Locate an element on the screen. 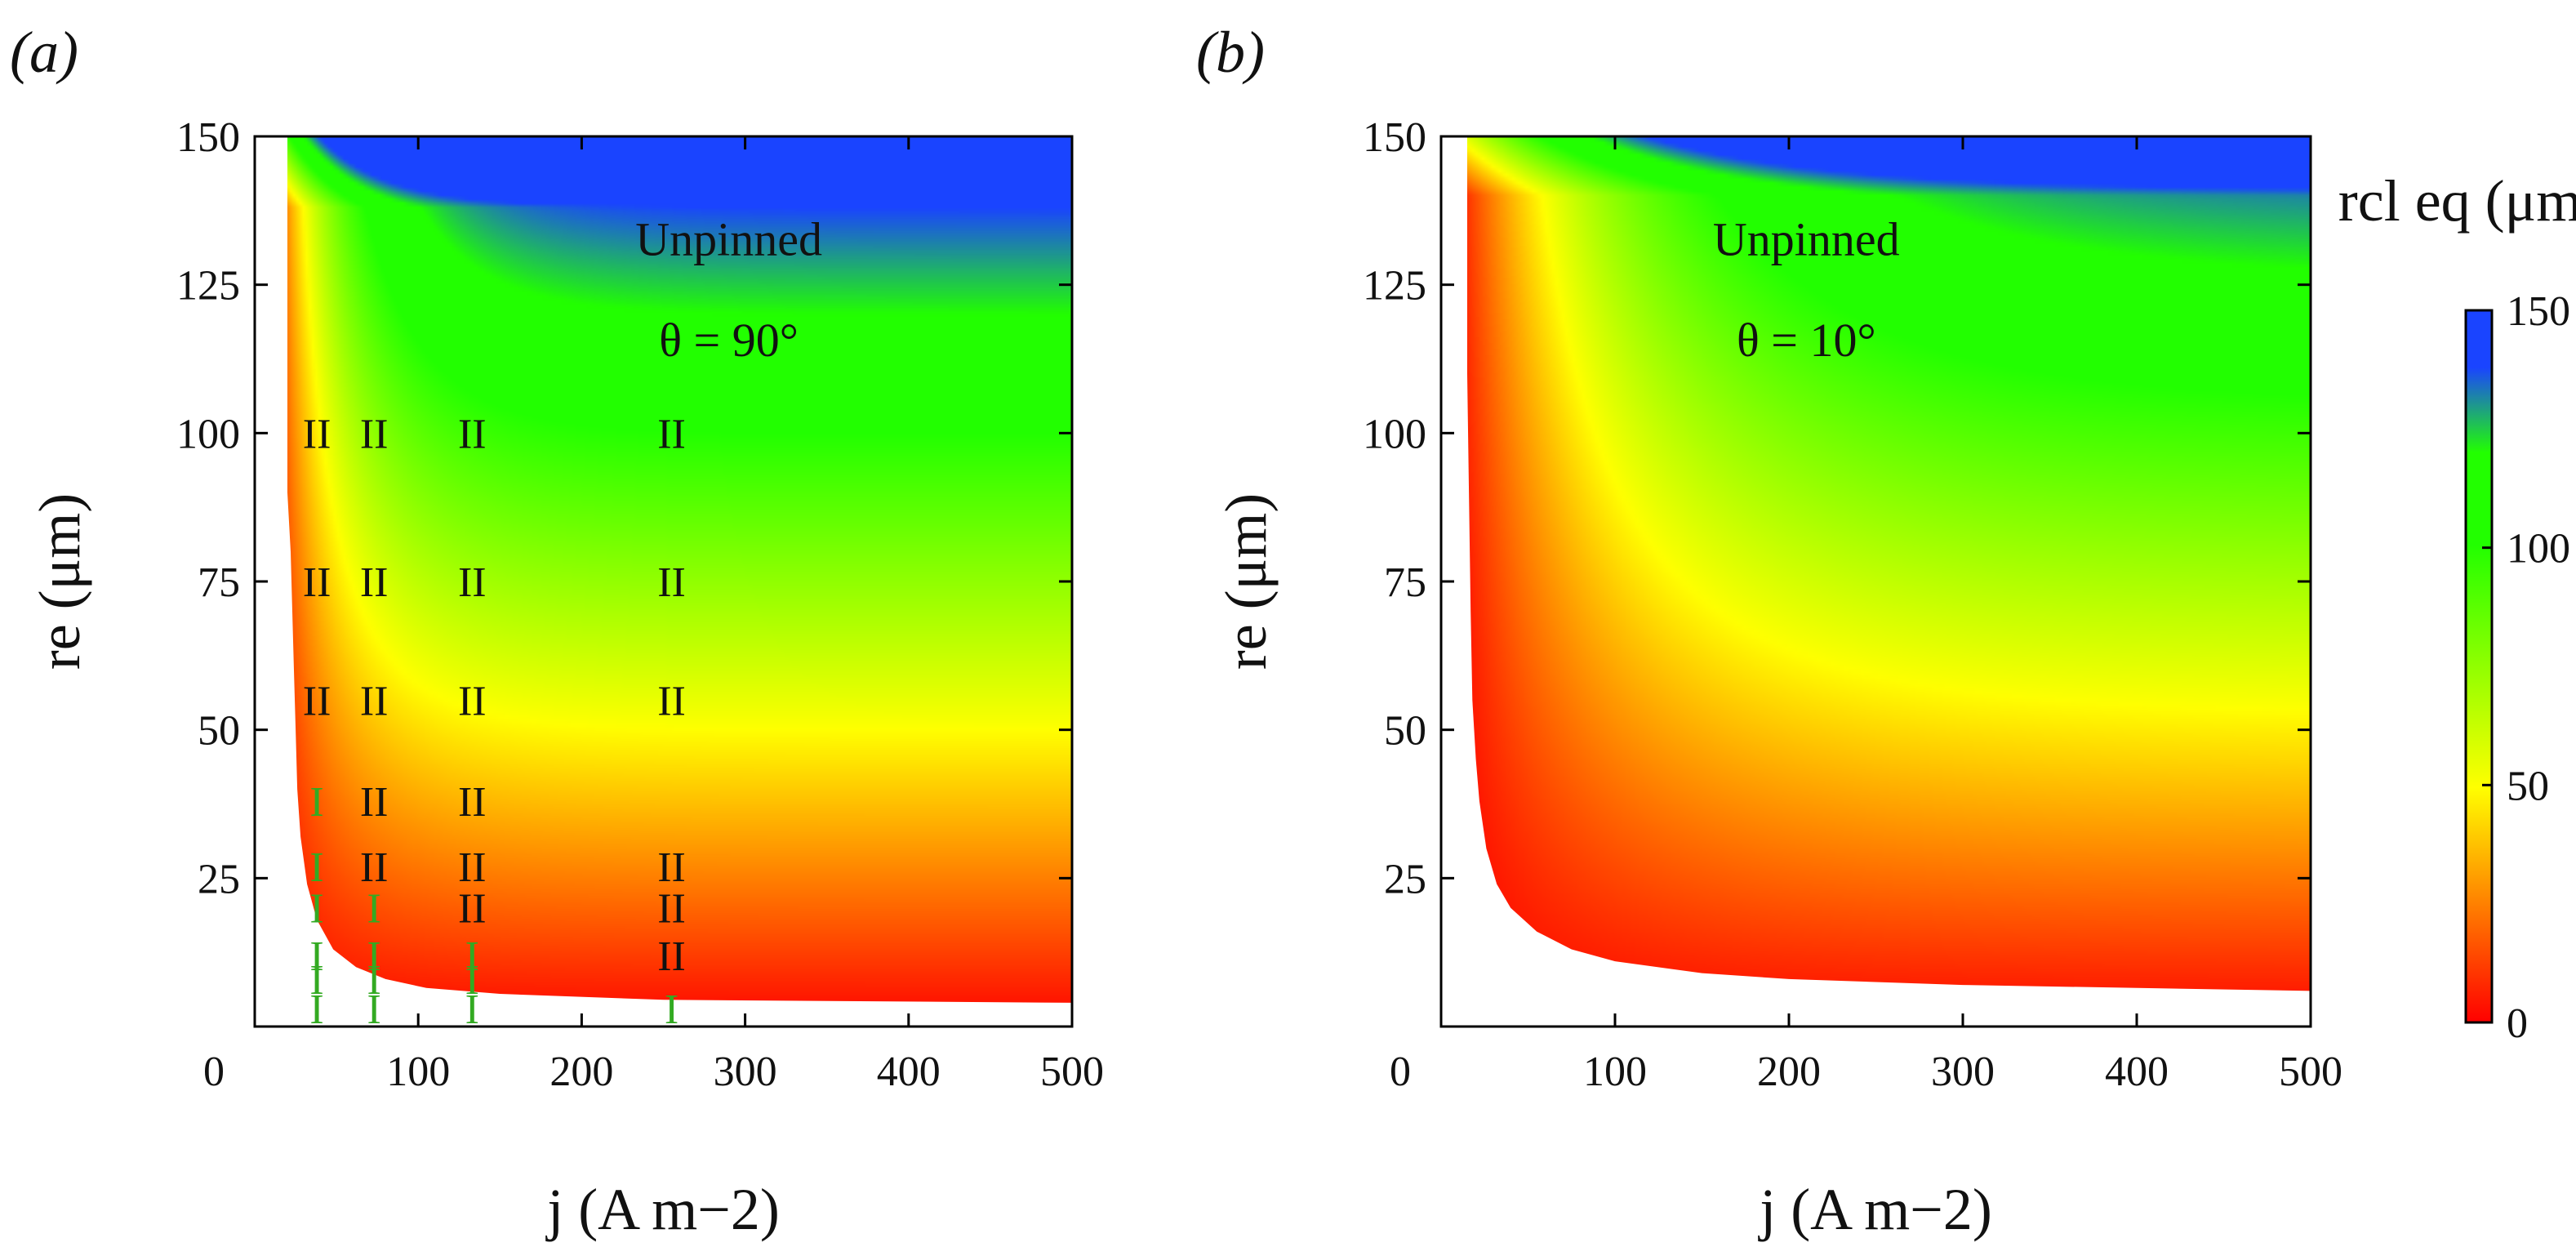 The image size is (2576, 1256). panel-a-annotation-line-2: θ = 90° is located at coordinates (729, 340).